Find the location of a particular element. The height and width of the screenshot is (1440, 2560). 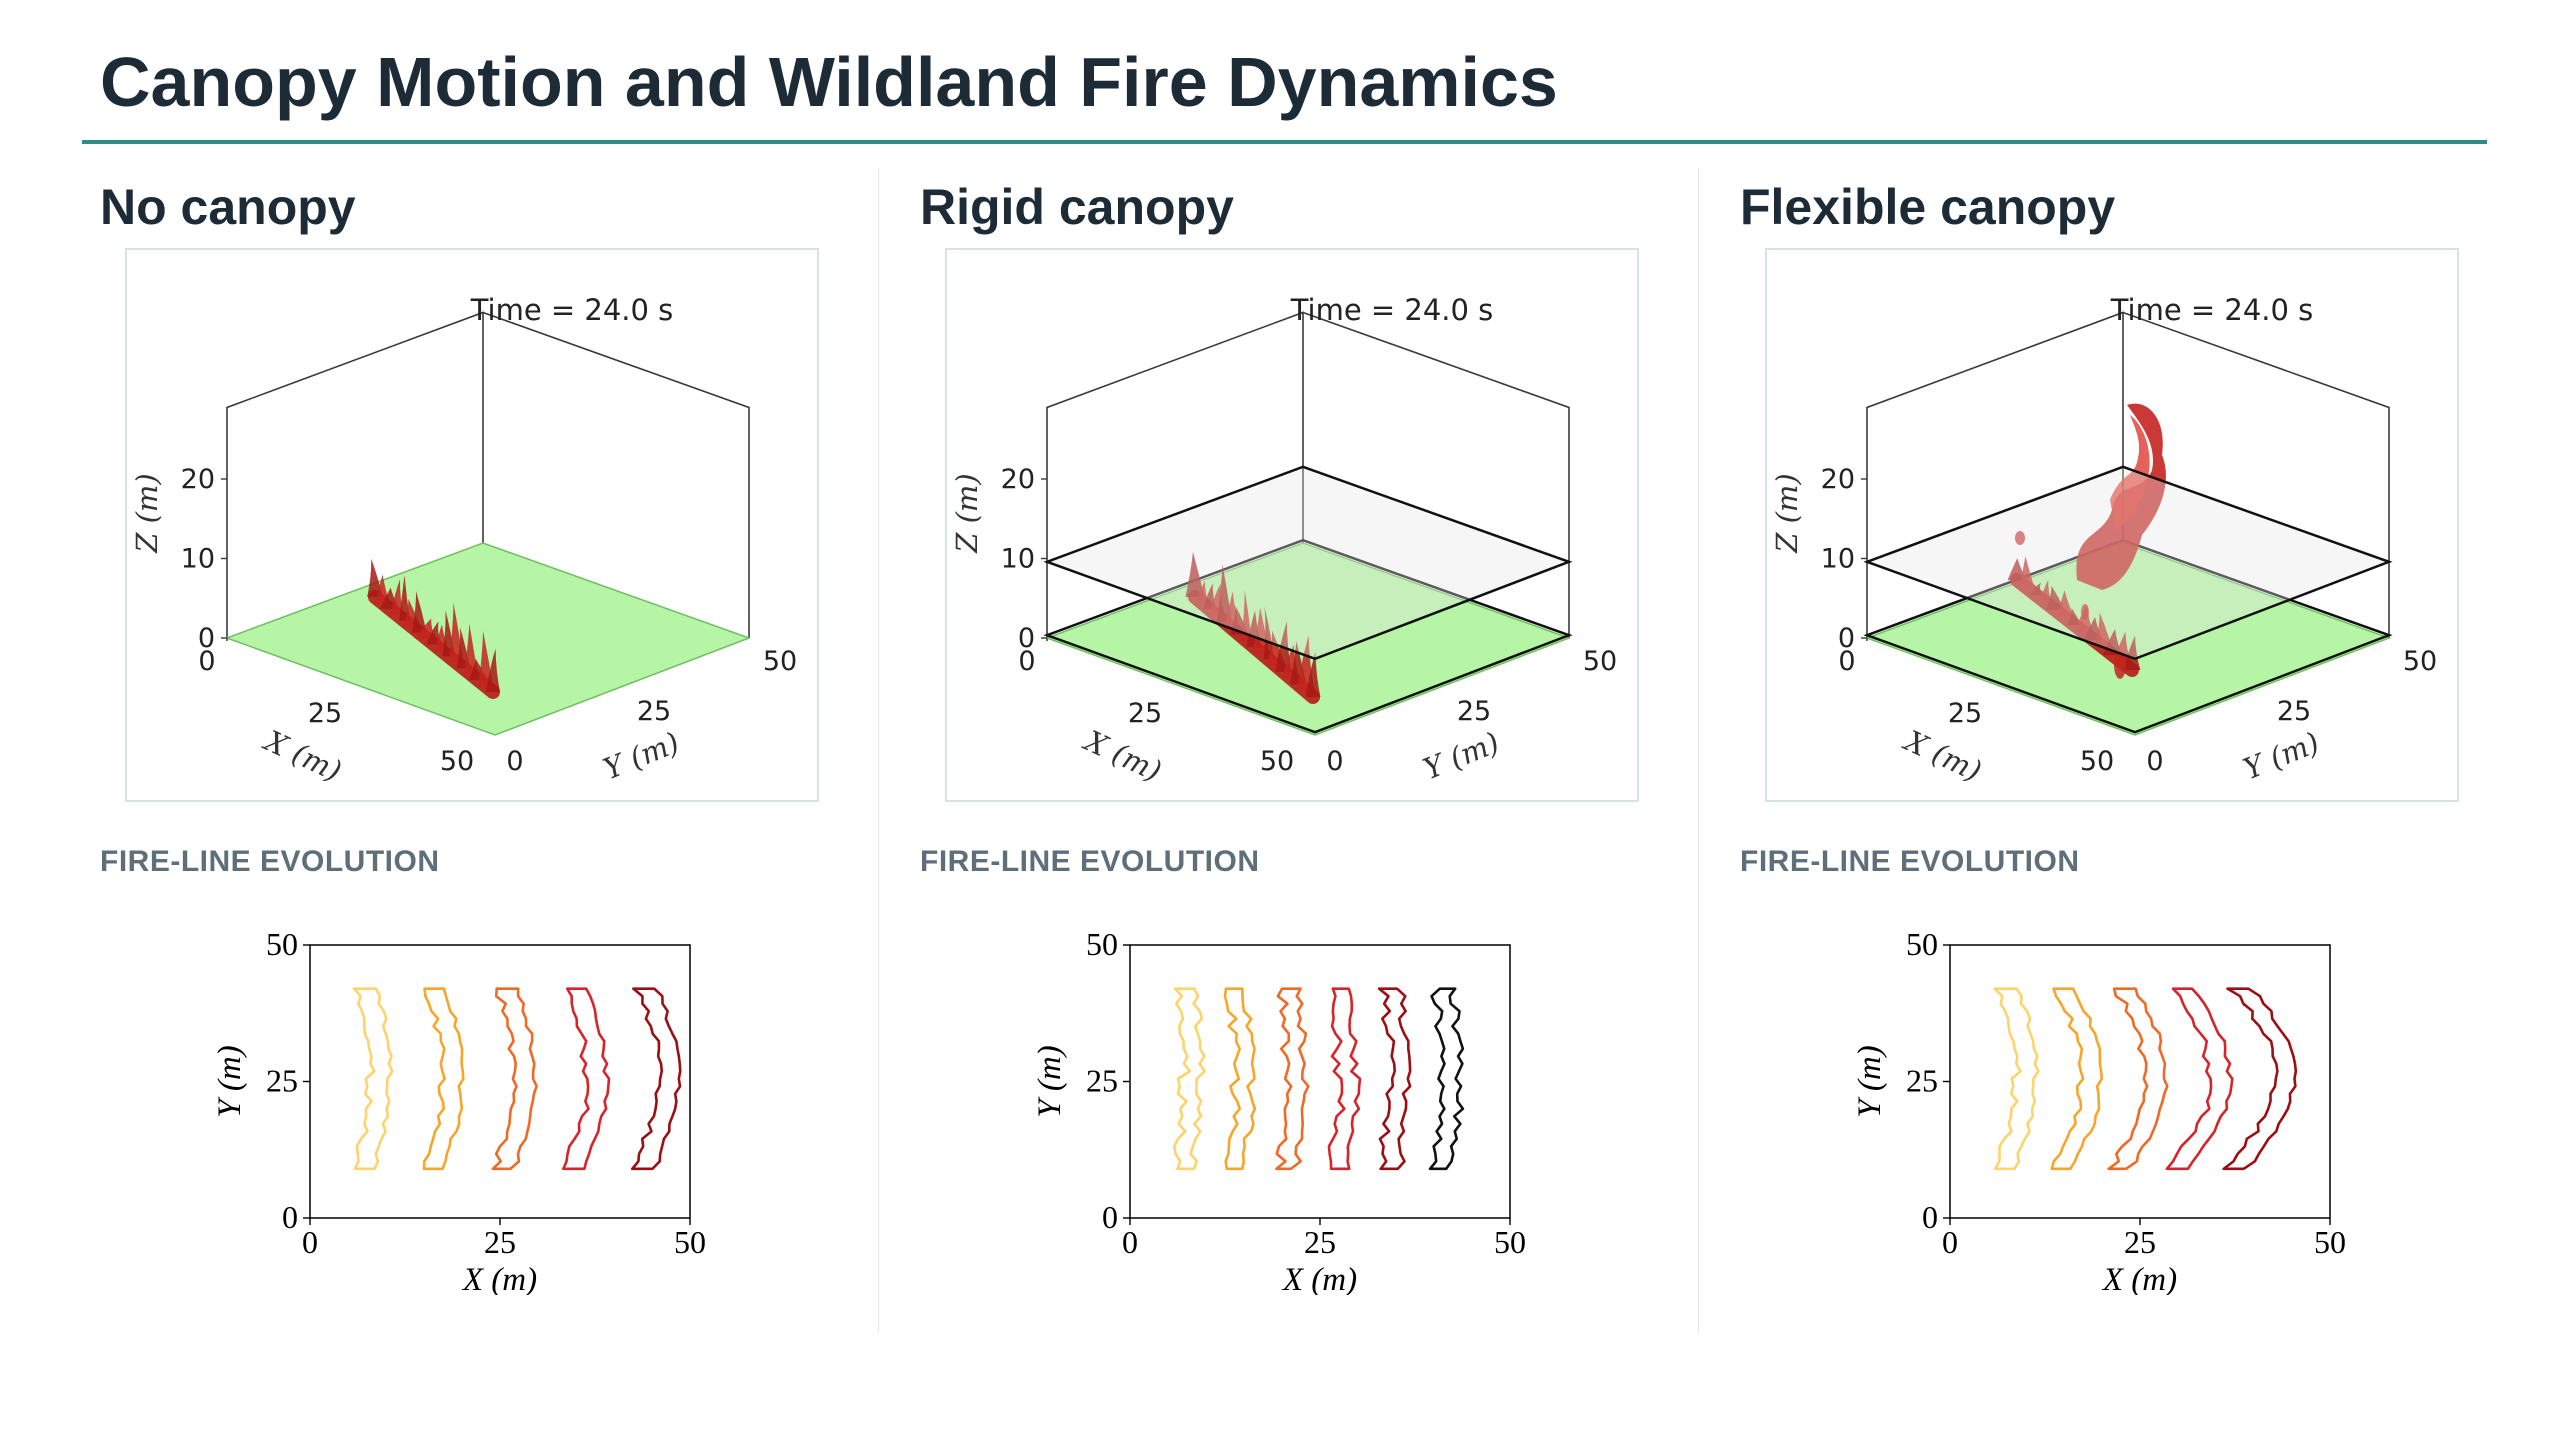

panel-heading: No canopy is located at coordinates (228, 207).